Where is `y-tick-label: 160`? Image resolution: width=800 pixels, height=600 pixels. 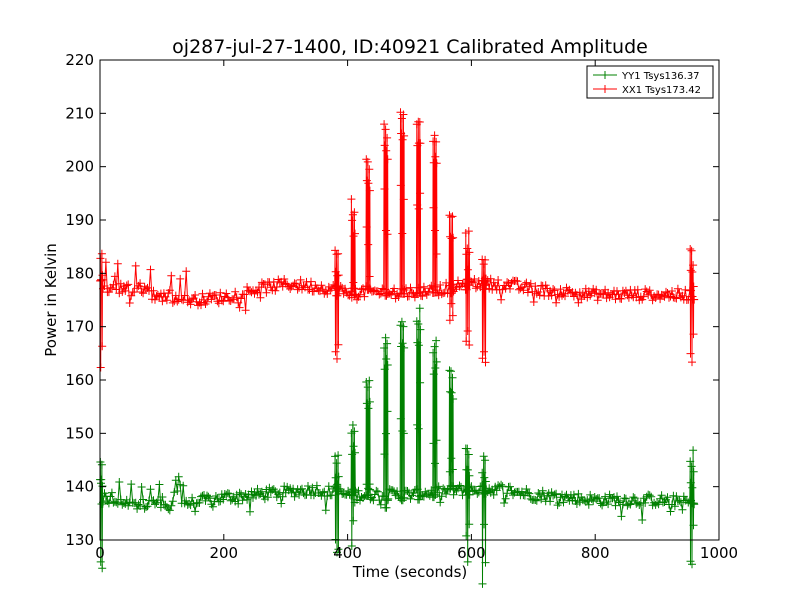 y-tick-label: 160 is located at coordinates (79, 380).